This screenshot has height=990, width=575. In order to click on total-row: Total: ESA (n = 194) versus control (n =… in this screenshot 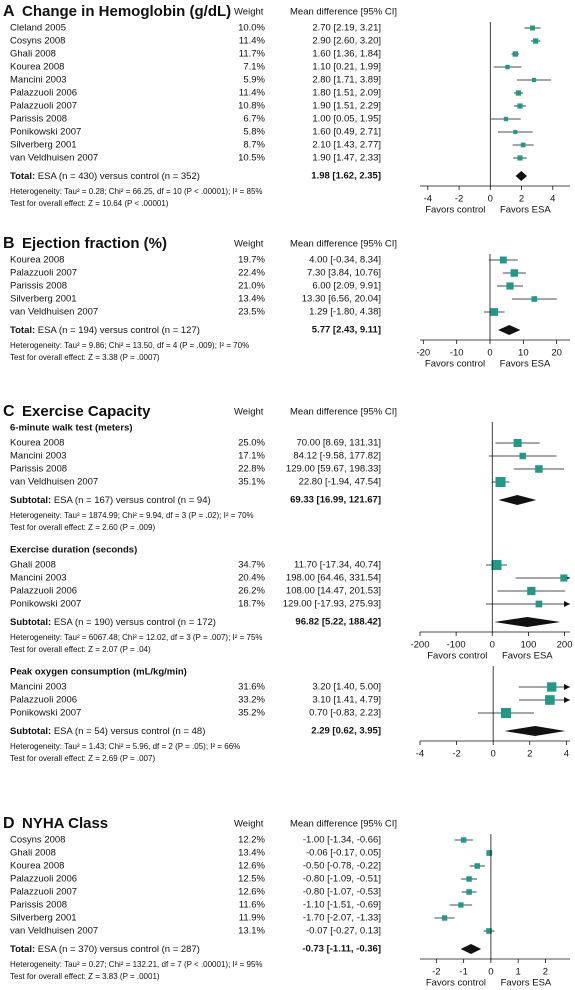, I will do `click(105, 330)`.